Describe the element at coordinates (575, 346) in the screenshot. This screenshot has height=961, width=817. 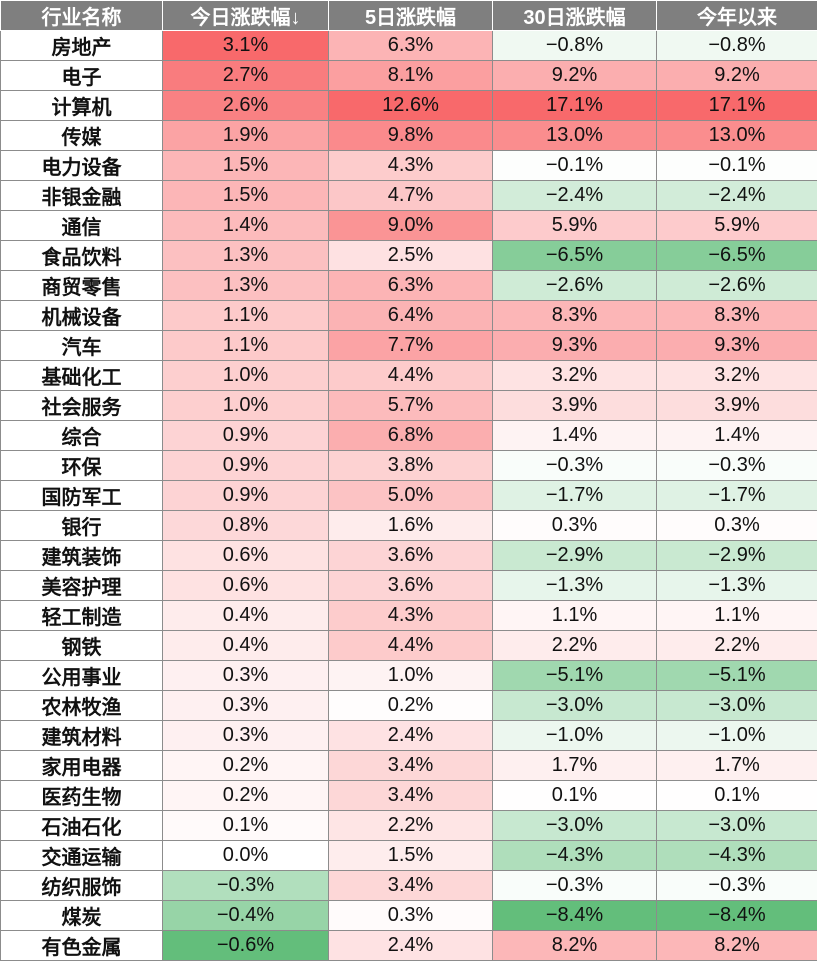
I see `thirty-day-change-cell: 9.3%` at that location.